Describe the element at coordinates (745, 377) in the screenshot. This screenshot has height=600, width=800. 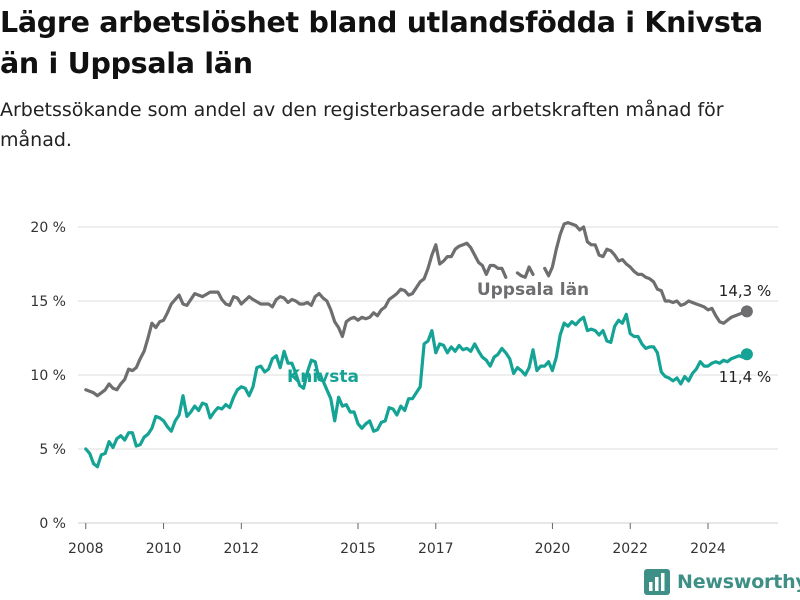
I see `series-end-value-label: 11,4 %` at that location.